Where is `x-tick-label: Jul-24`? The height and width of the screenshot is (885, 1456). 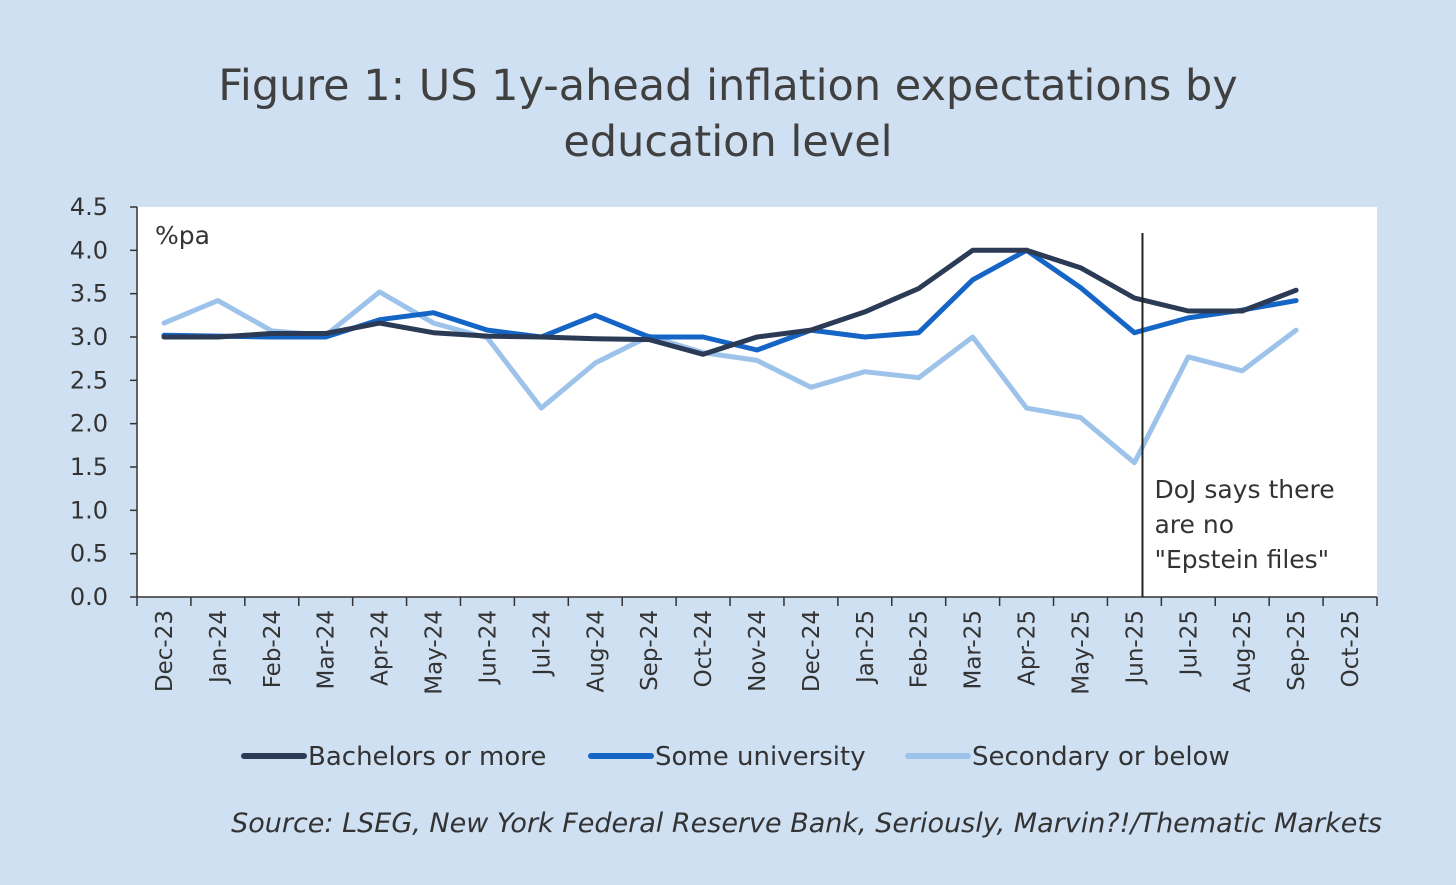
x-tick-label: Jul-24 is located at coordinates (542, 643).